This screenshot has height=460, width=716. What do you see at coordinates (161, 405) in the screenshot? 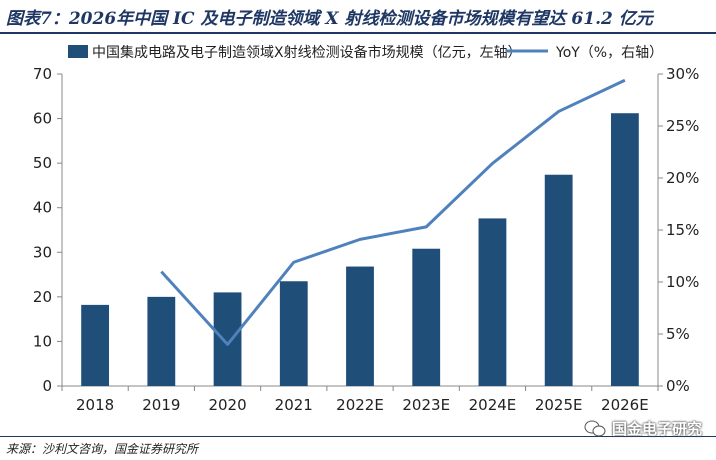
I see `x-tick-label: 2019` at bounding box center [161, 405].